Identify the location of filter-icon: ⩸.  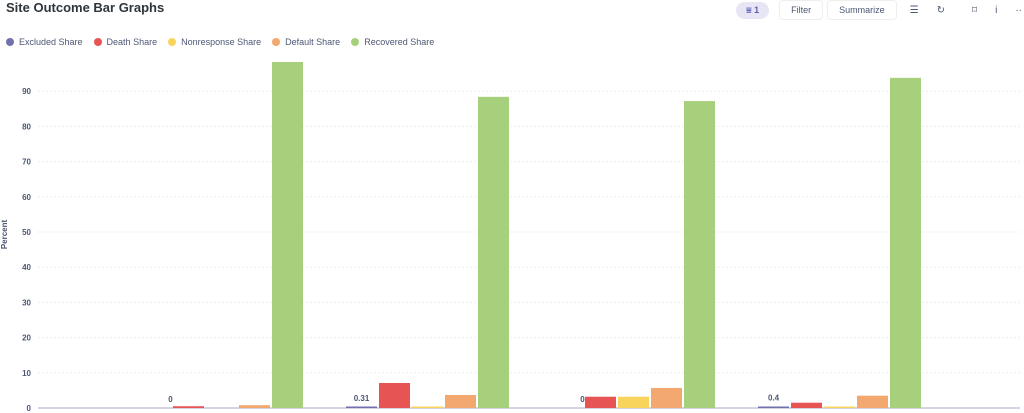
(749, 9).